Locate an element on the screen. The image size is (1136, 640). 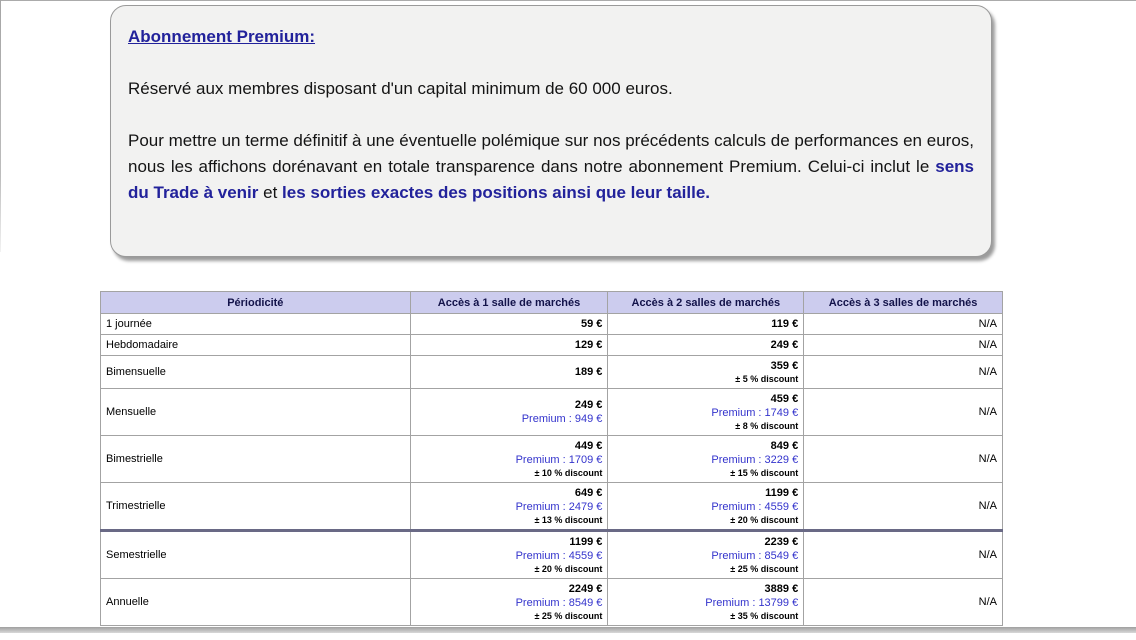
price-value: 189 € is located at coordinates (588, 372).